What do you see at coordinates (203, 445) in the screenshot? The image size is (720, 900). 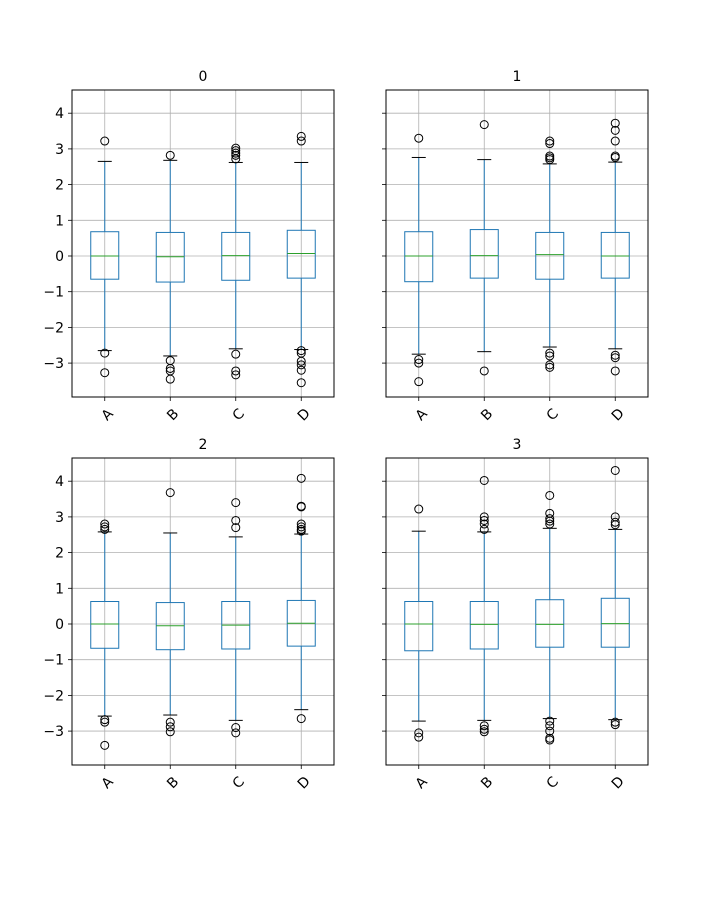 I see `panel-title: 2` at bounding box center [203, 445].